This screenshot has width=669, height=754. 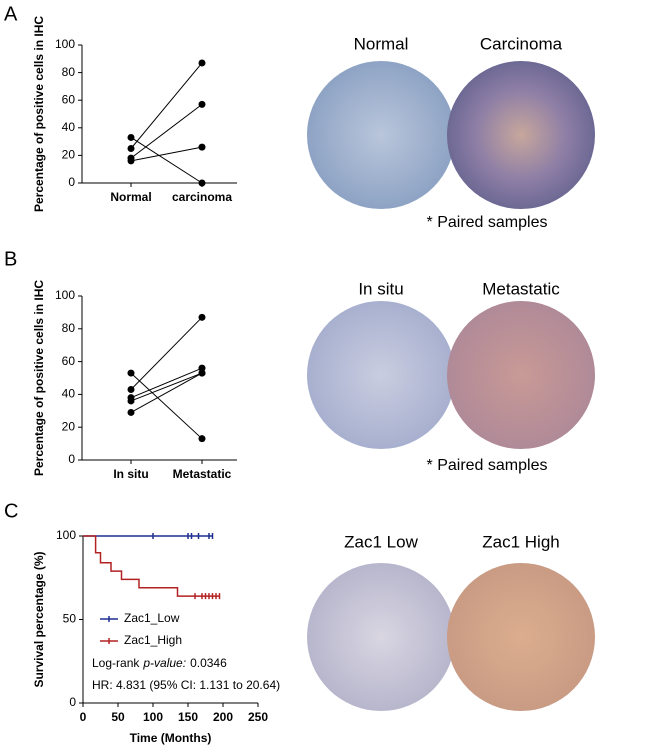 I want to click on annotation-part: 0.0346, so click(x=208, y=663).